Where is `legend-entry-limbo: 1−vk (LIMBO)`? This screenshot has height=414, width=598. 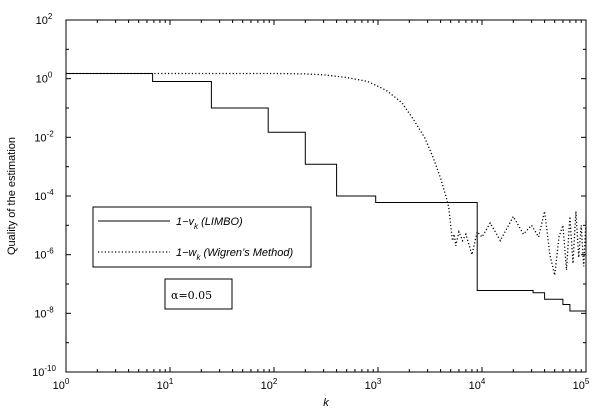
legend-entry-limbo: 1−vk (LIMBO) is located at coordinates (209, 223).